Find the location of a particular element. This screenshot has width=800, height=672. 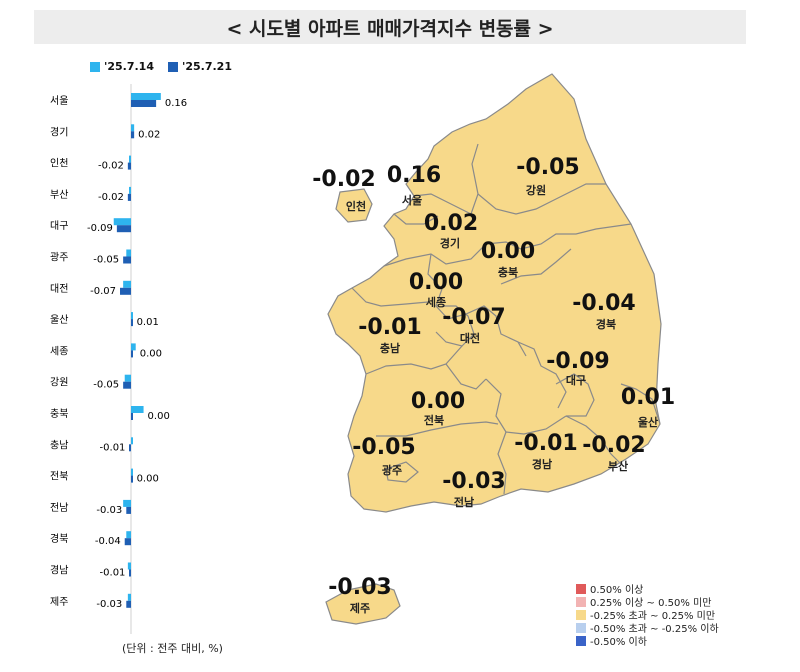

value-label-12: 0.00 is located at coordinates (148, 479).